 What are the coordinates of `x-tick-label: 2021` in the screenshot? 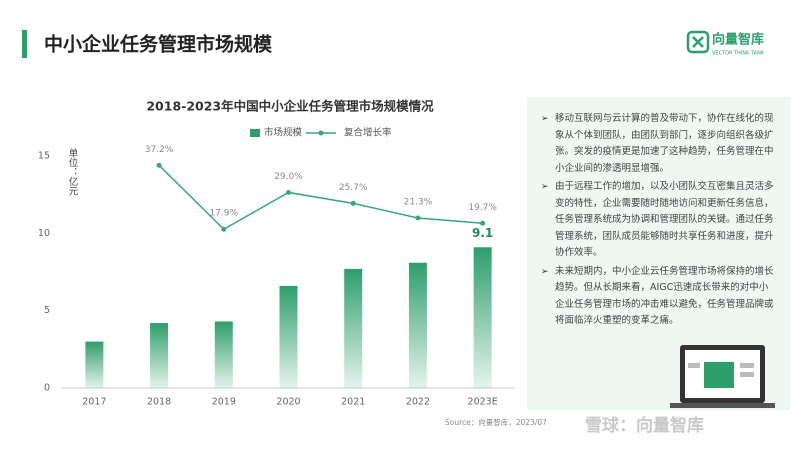 It's located at (353, 402).